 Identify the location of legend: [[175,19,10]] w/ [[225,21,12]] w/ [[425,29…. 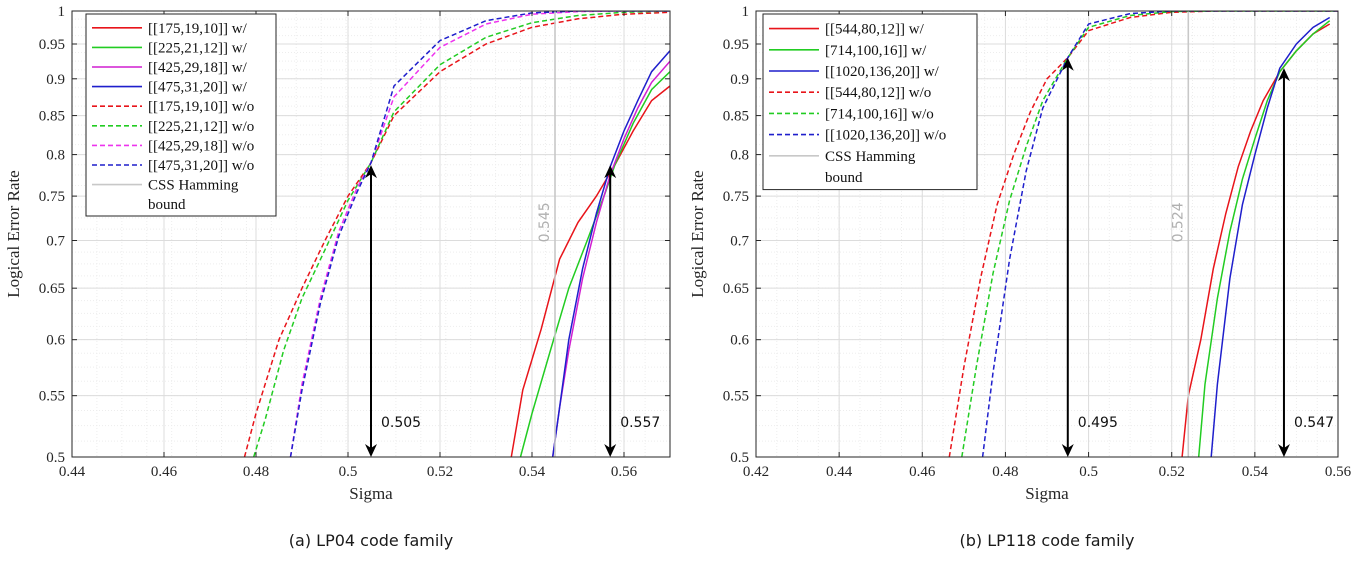
(181, 115).